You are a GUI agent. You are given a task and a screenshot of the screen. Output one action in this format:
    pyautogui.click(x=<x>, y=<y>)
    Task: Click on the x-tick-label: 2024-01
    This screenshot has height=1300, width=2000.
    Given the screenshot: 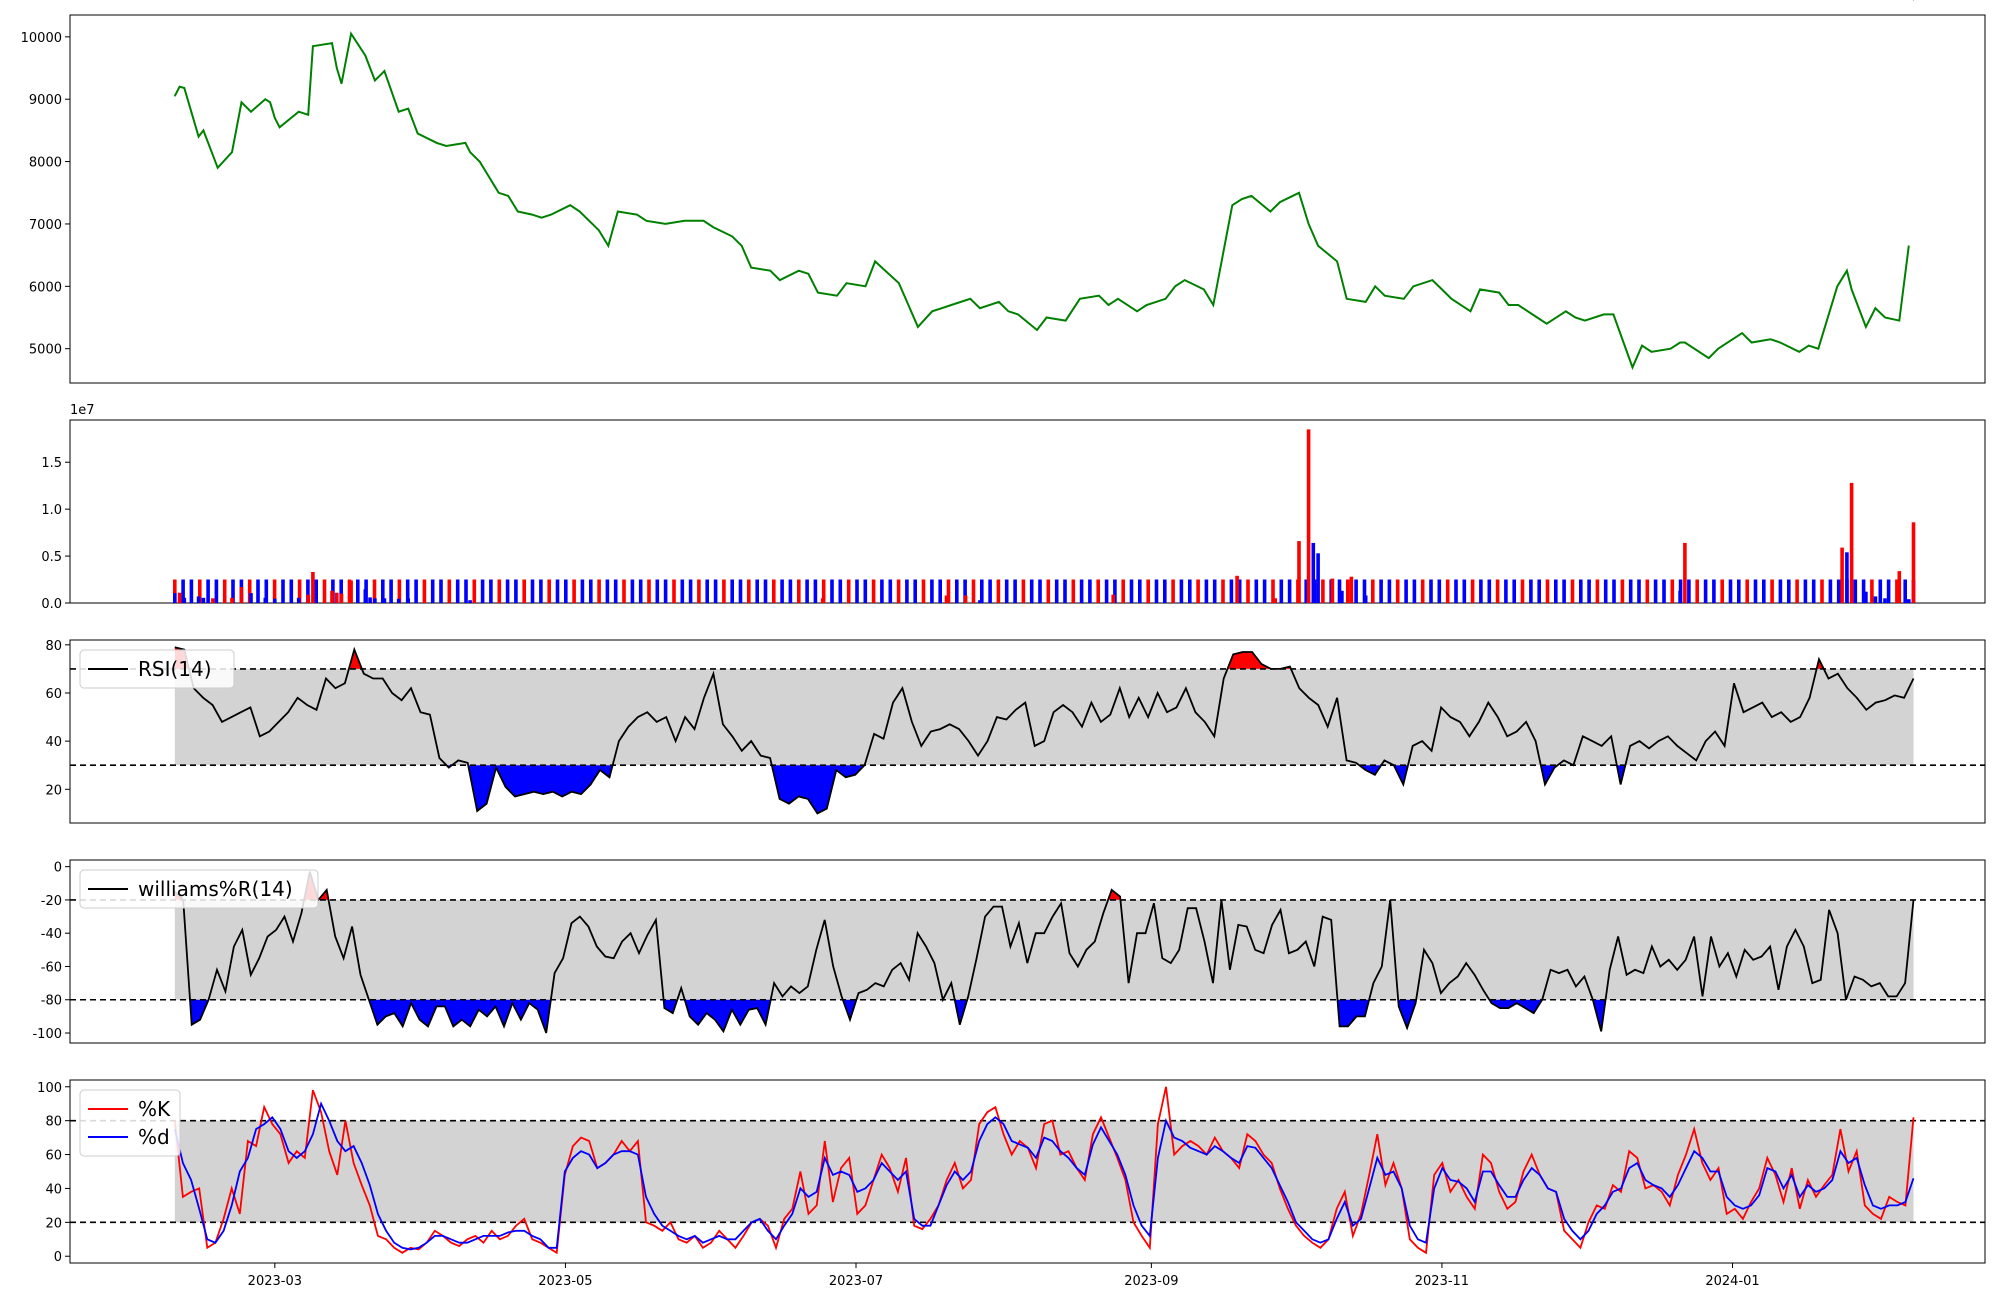 What is the action you would take?
    pyautogui.click(x=1732, y=1281)
    